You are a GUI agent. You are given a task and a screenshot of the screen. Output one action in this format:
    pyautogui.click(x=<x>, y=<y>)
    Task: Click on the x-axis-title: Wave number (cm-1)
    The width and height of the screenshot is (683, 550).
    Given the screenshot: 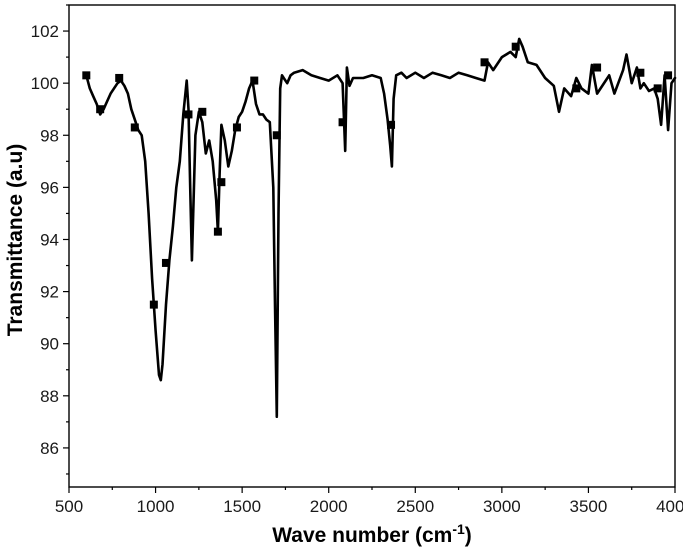 What is the action you would take?
    pyautogui.click(x=372, y=534)
    